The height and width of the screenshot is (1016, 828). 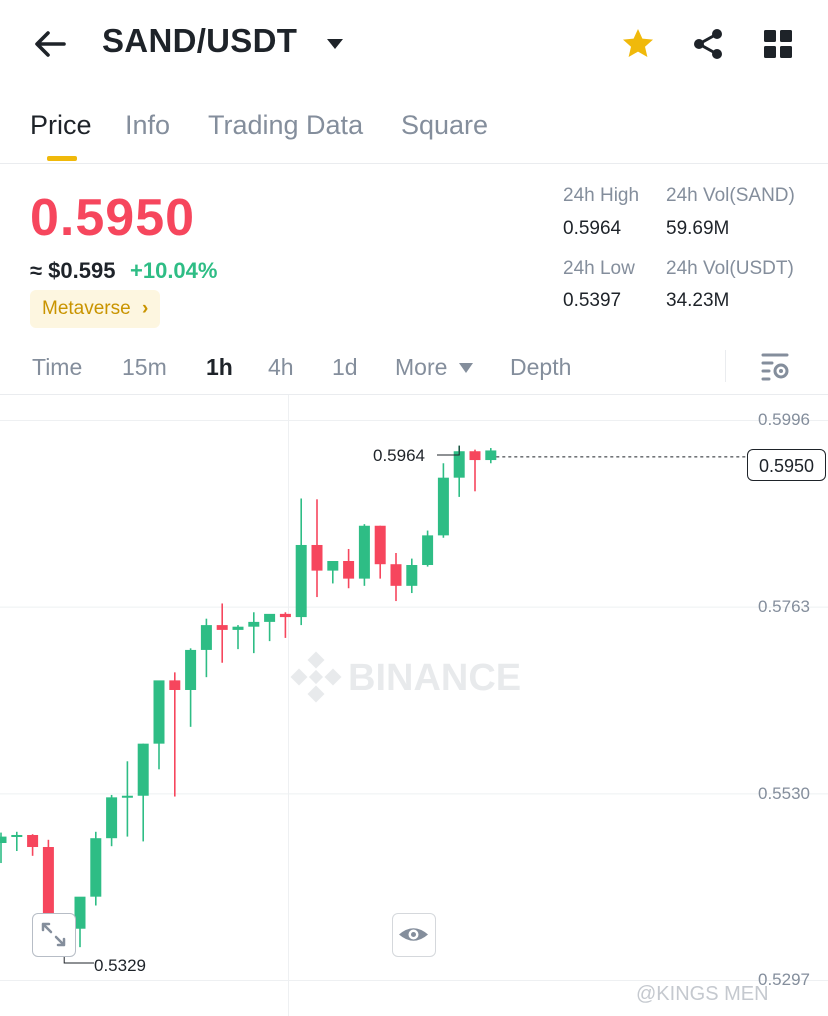 I want to click on low-marker-label: 0.5329, so click(x=120, y=965).